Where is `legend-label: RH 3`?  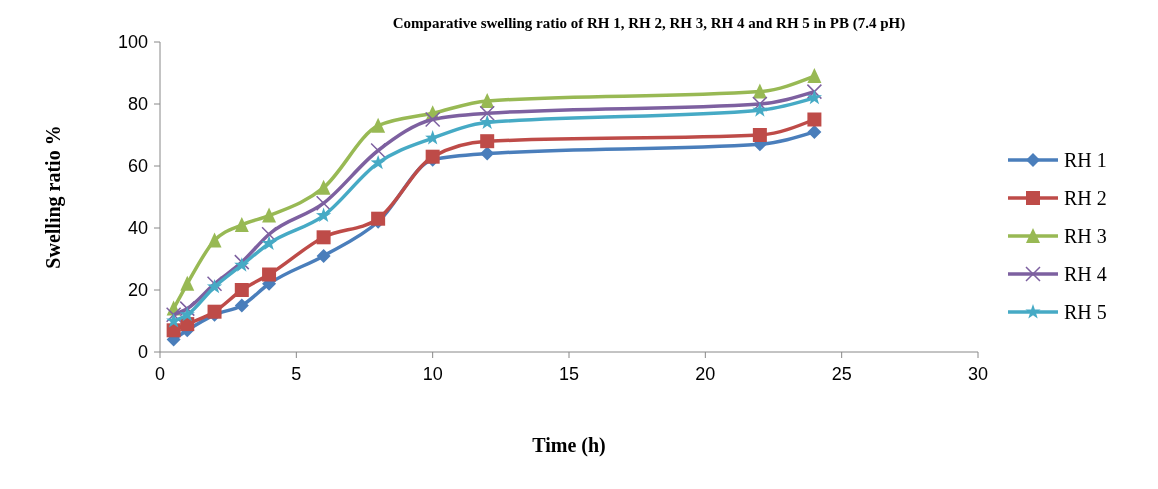
legend-label: RH 3 is located at coordinates (1085, 236).